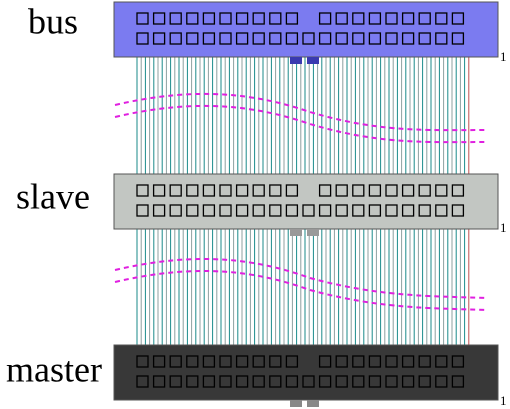 The height and width of the screenshot is (409, 510). What do you see at coordinates (503, 227) in the screenshot?
I see `pin-one-label: 1` at bounding box center [503, 227].